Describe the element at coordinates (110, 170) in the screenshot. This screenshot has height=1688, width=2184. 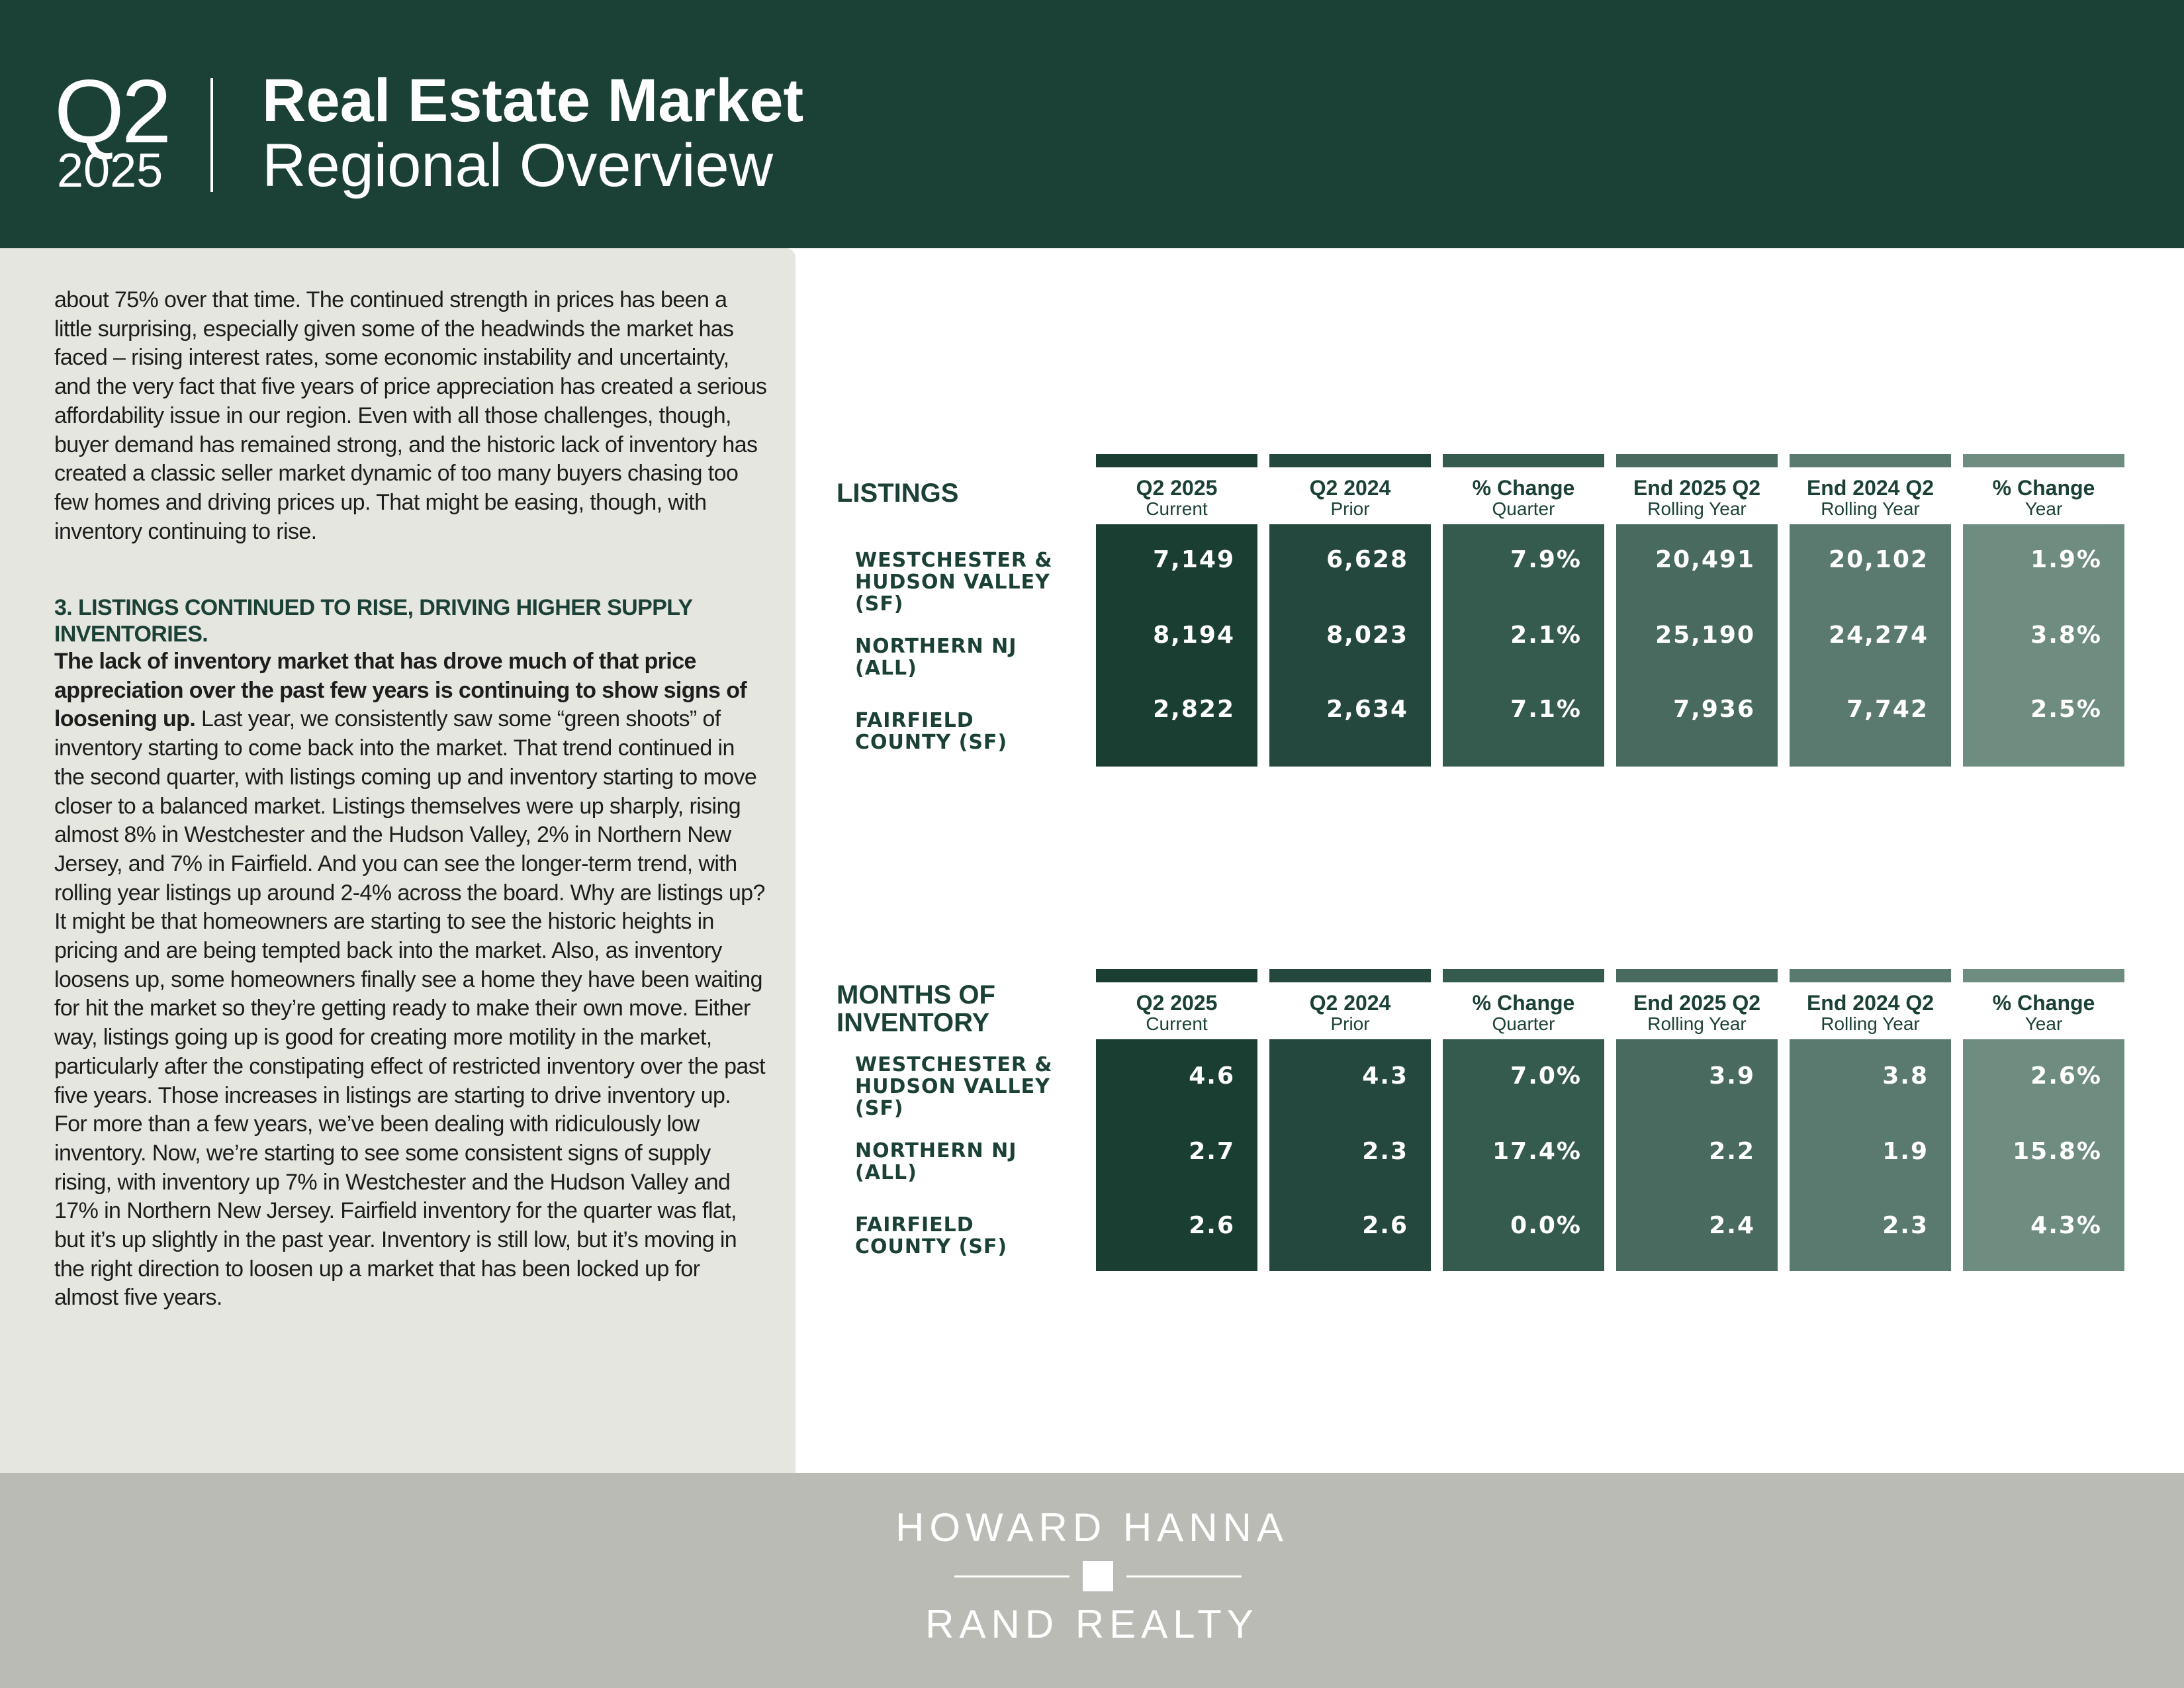
I see `year-label: 2025` at that location.